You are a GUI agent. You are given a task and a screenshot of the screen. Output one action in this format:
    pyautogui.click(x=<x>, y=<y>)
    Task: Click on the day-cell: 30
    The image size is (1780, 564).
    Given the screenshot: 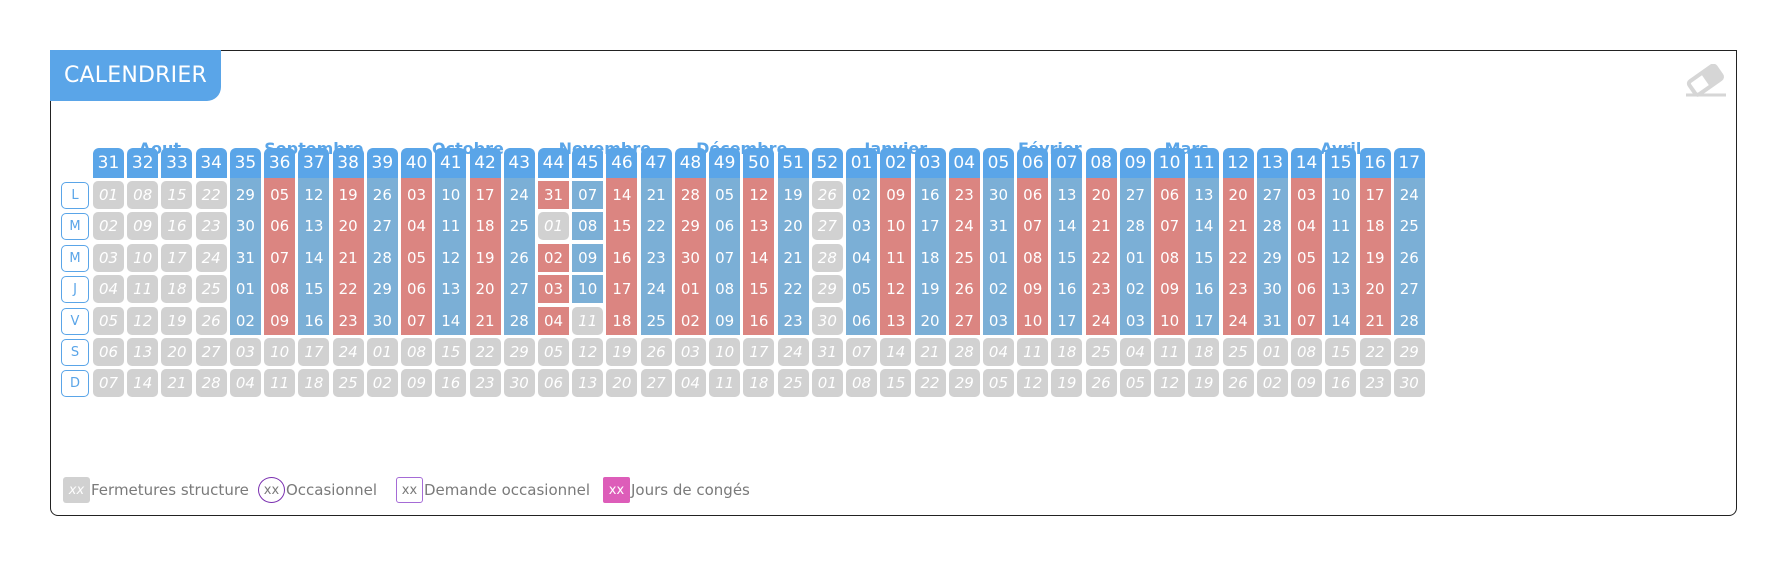 What is the action you would take?
    pyautogui.click(x=690, y=257)
    